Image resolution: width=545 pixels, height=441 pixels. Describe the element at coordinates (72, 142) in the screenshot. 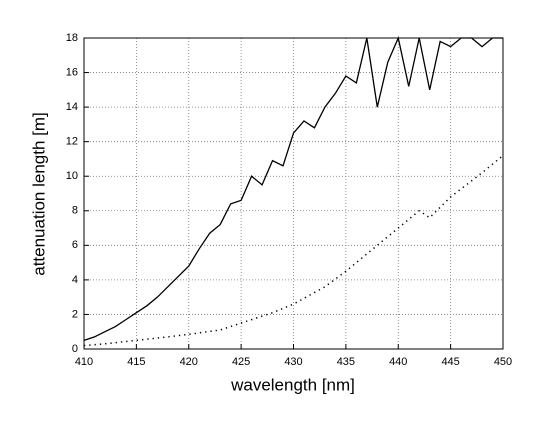

I see `y-tick-label: 12` at that location.